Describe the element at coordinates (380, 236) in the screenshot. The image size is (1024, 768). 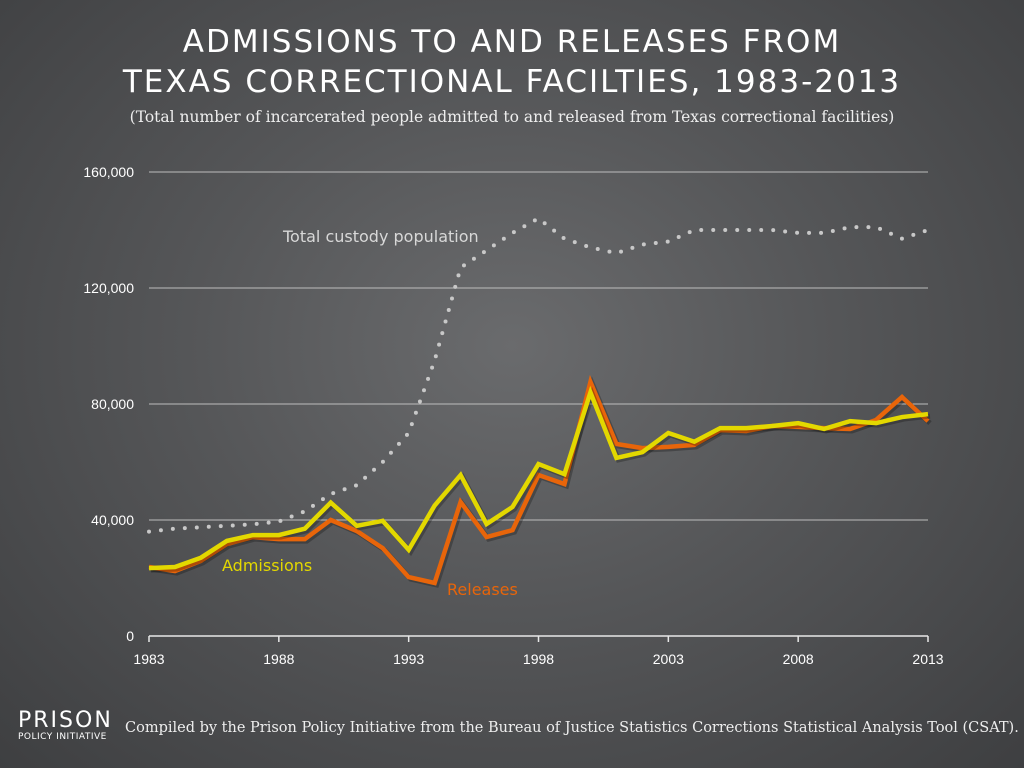
I see `series-label-total-custody: Total custody population` at that location.